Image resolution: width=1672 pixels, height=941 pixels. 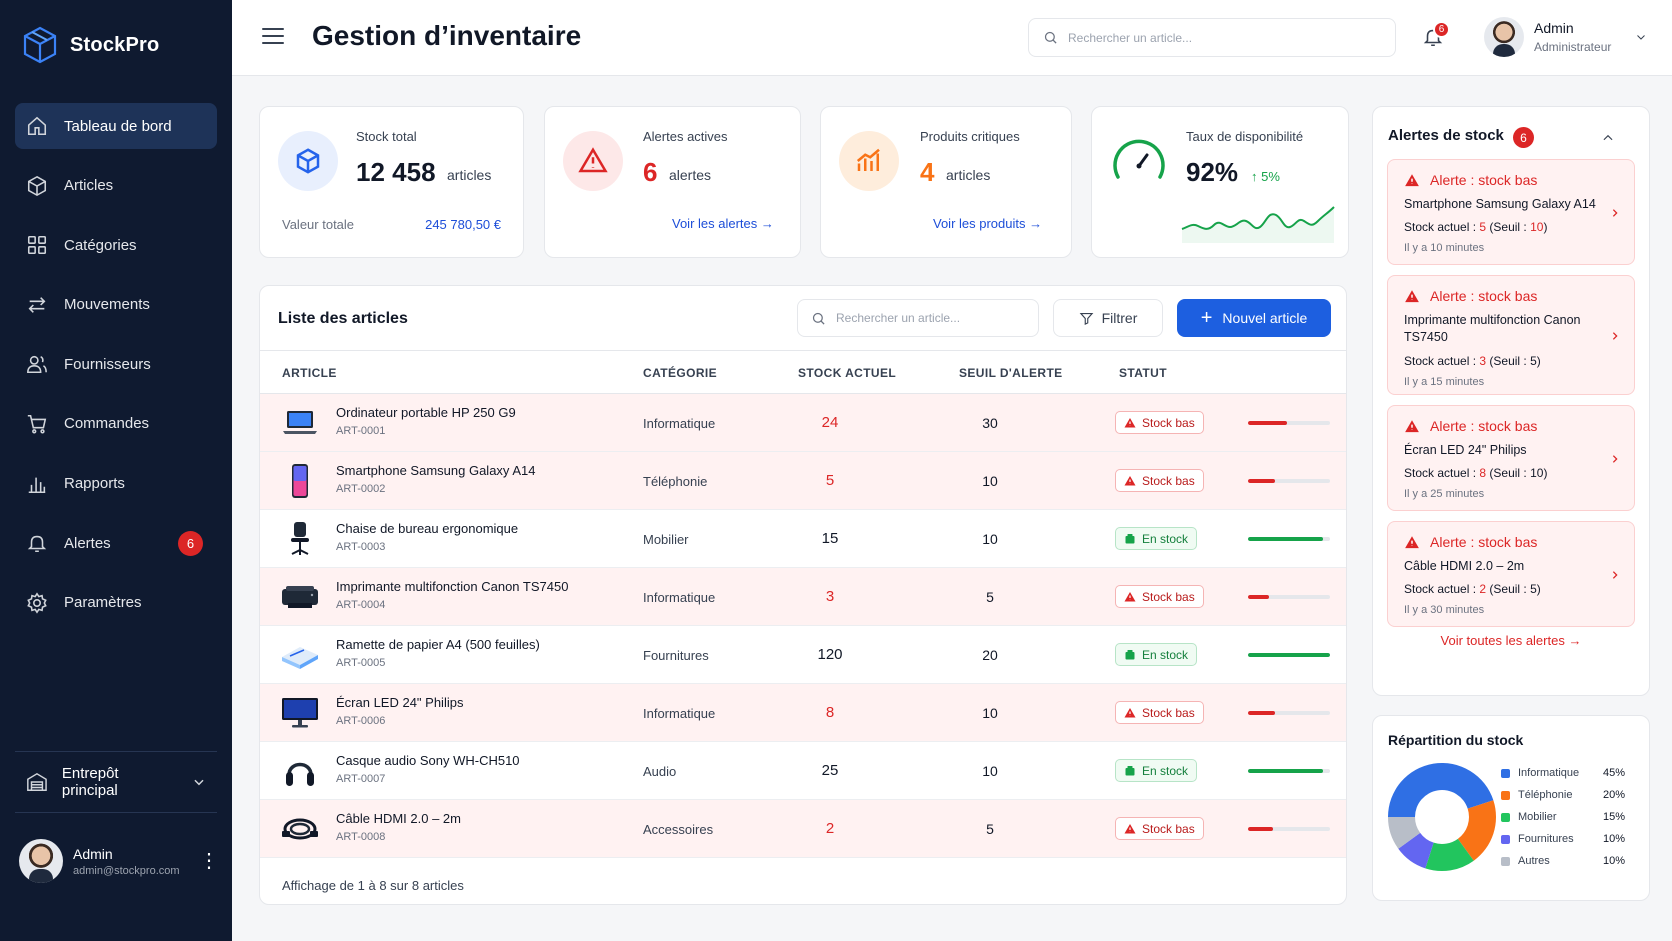 I want to click on alert-stock-line: Stock actuel : 5 (Seuil : 10), so click(x=1475, y=227).